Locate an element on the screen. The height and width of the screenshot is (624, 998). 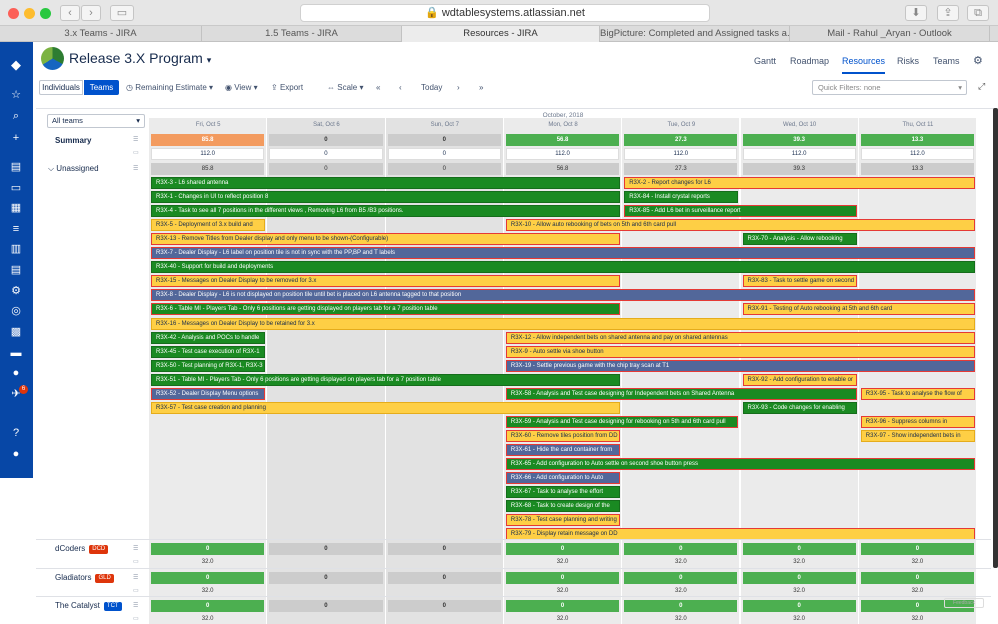
task-bar: R3X-60 - Remove tiles position from DD is located at coordinates (563, 435).